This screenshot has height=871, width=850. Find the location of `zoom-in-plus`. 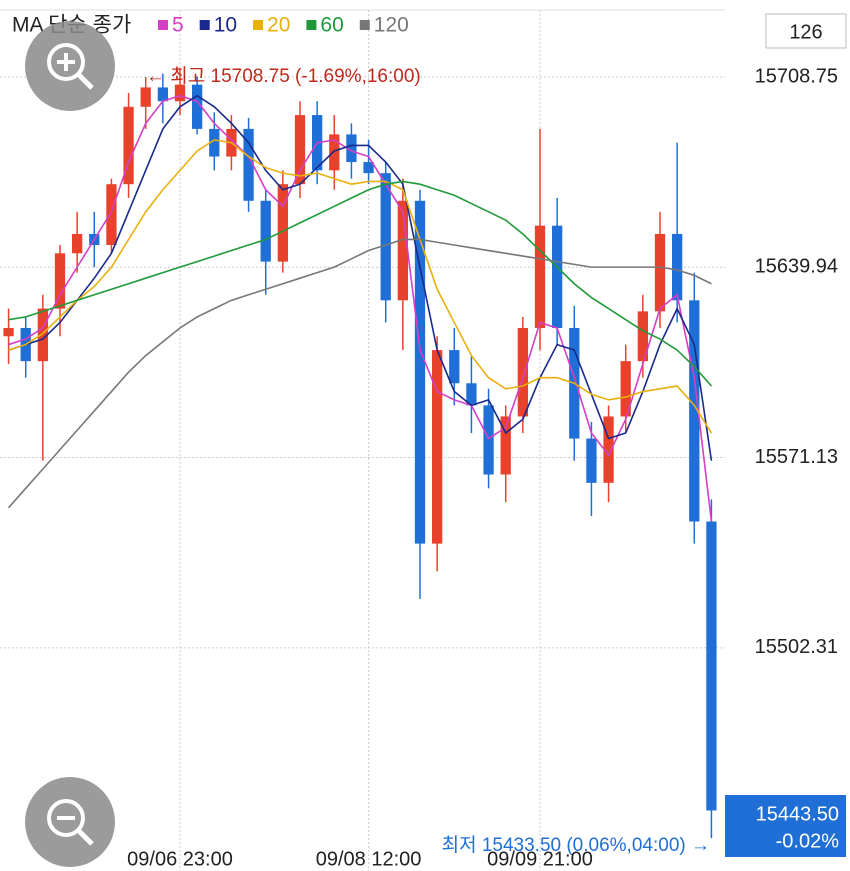

zoom-in-plus is located at coordinates (66, 62).